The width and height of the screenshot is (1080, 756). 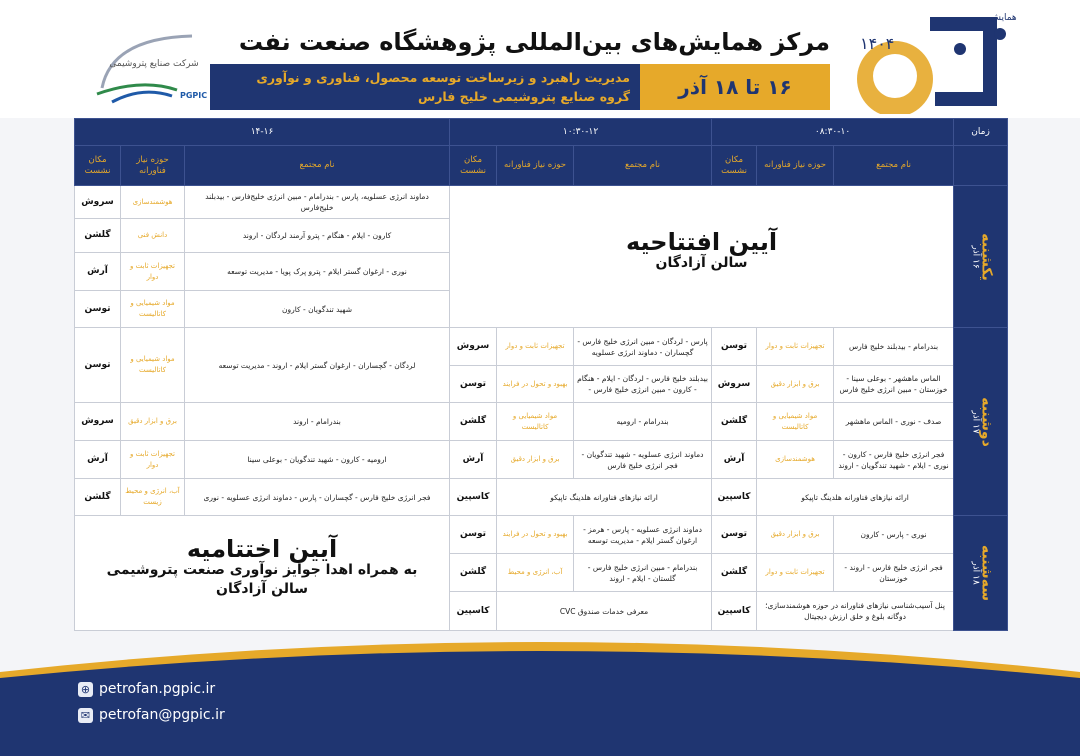 What do you see at coordinates (975, 256) in the screenshot?
I see `day-date: ۱۶ آذر` at bounding box center [975, 256].